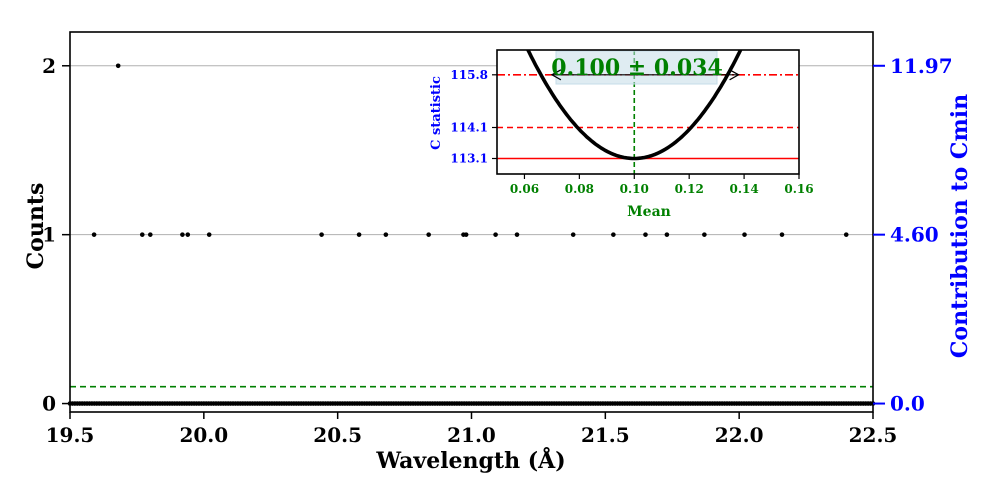  I want to click on main-right-axis-label: Contribution to Cmin, so click(960, 226).